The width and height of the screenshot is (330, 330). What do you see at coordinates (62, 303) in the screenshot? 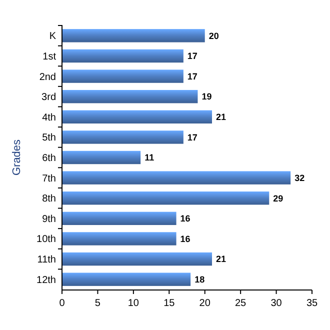
I see `x-tick-label: 0` at bounding box center [62, 303].